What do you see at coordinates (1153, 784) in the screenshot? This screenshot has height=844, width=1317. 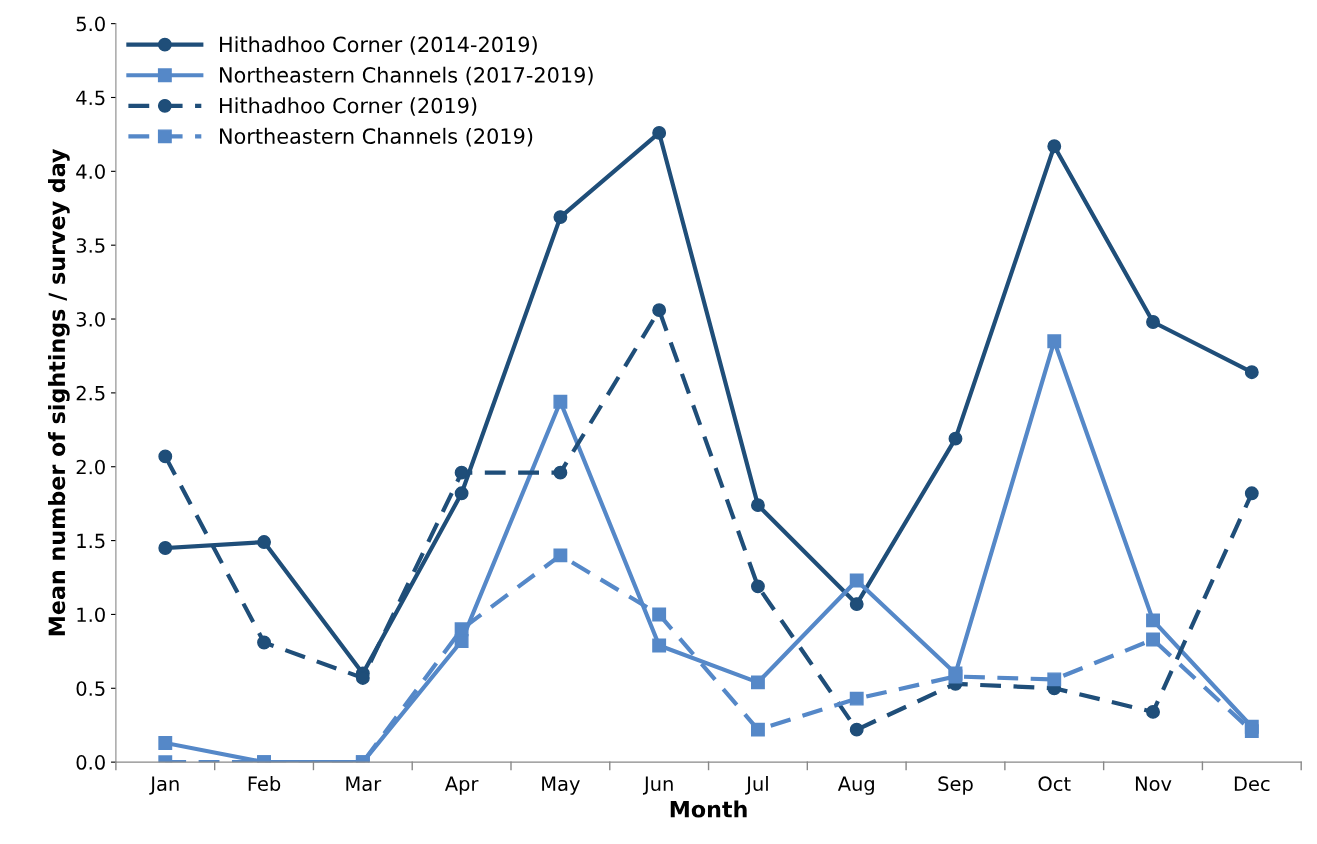 I see `x-tick-label: Nov` at bounding box center [1153, 784].